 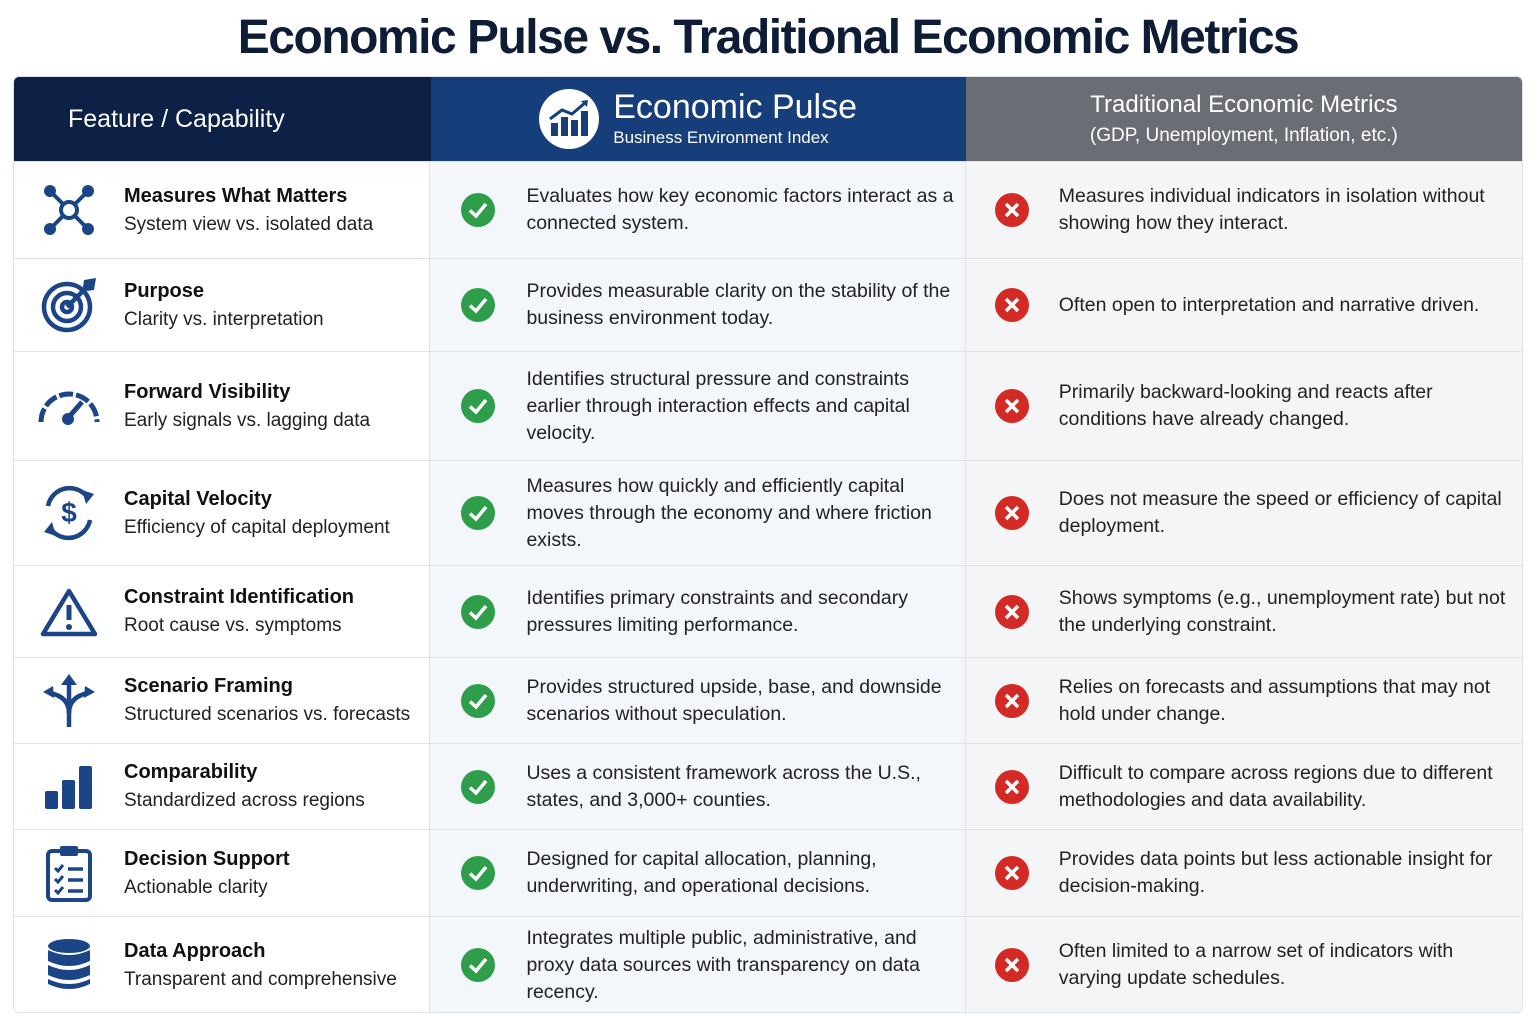 I want to click on header-economic-pulse-subtitle: Business Environment Index, so click(x=721, y=137).